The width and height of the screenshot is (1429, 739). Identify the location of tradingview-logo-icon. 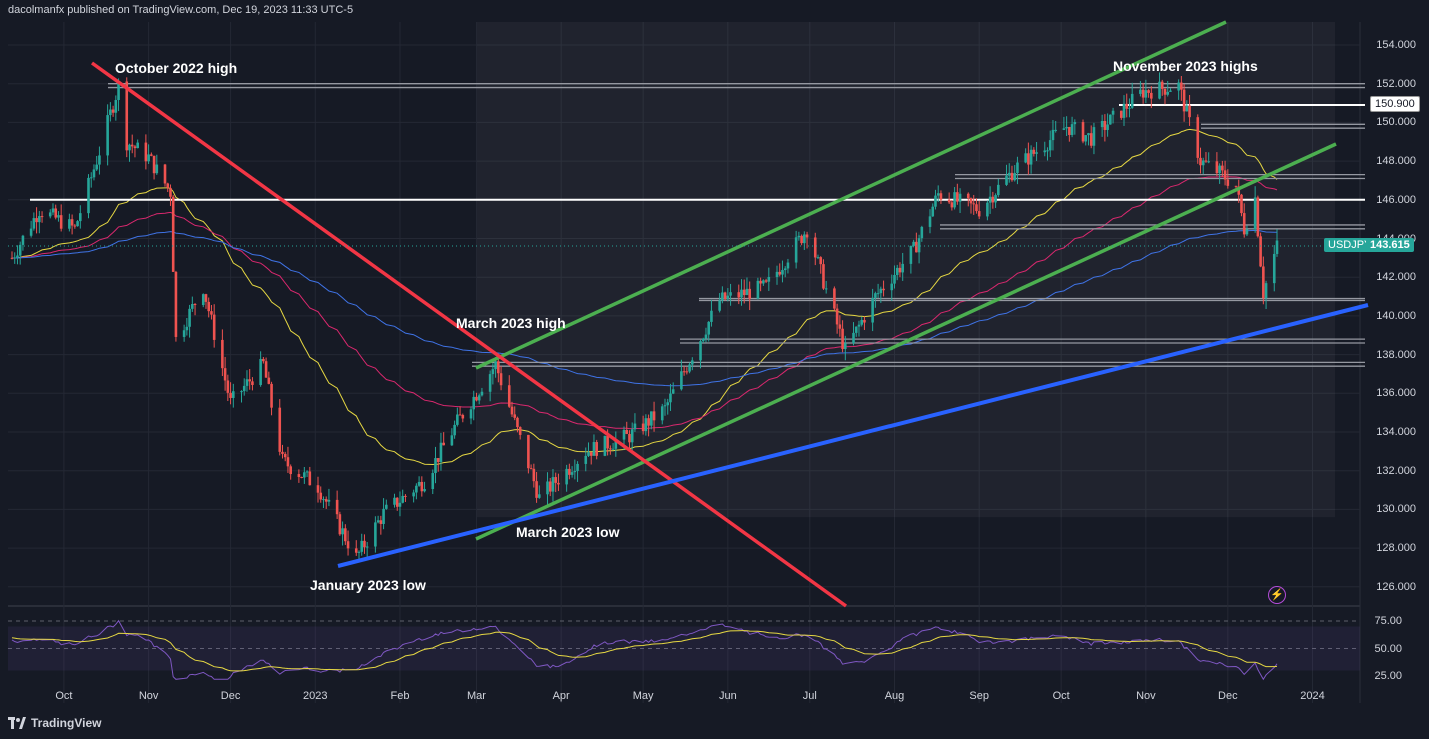
(17, 723).